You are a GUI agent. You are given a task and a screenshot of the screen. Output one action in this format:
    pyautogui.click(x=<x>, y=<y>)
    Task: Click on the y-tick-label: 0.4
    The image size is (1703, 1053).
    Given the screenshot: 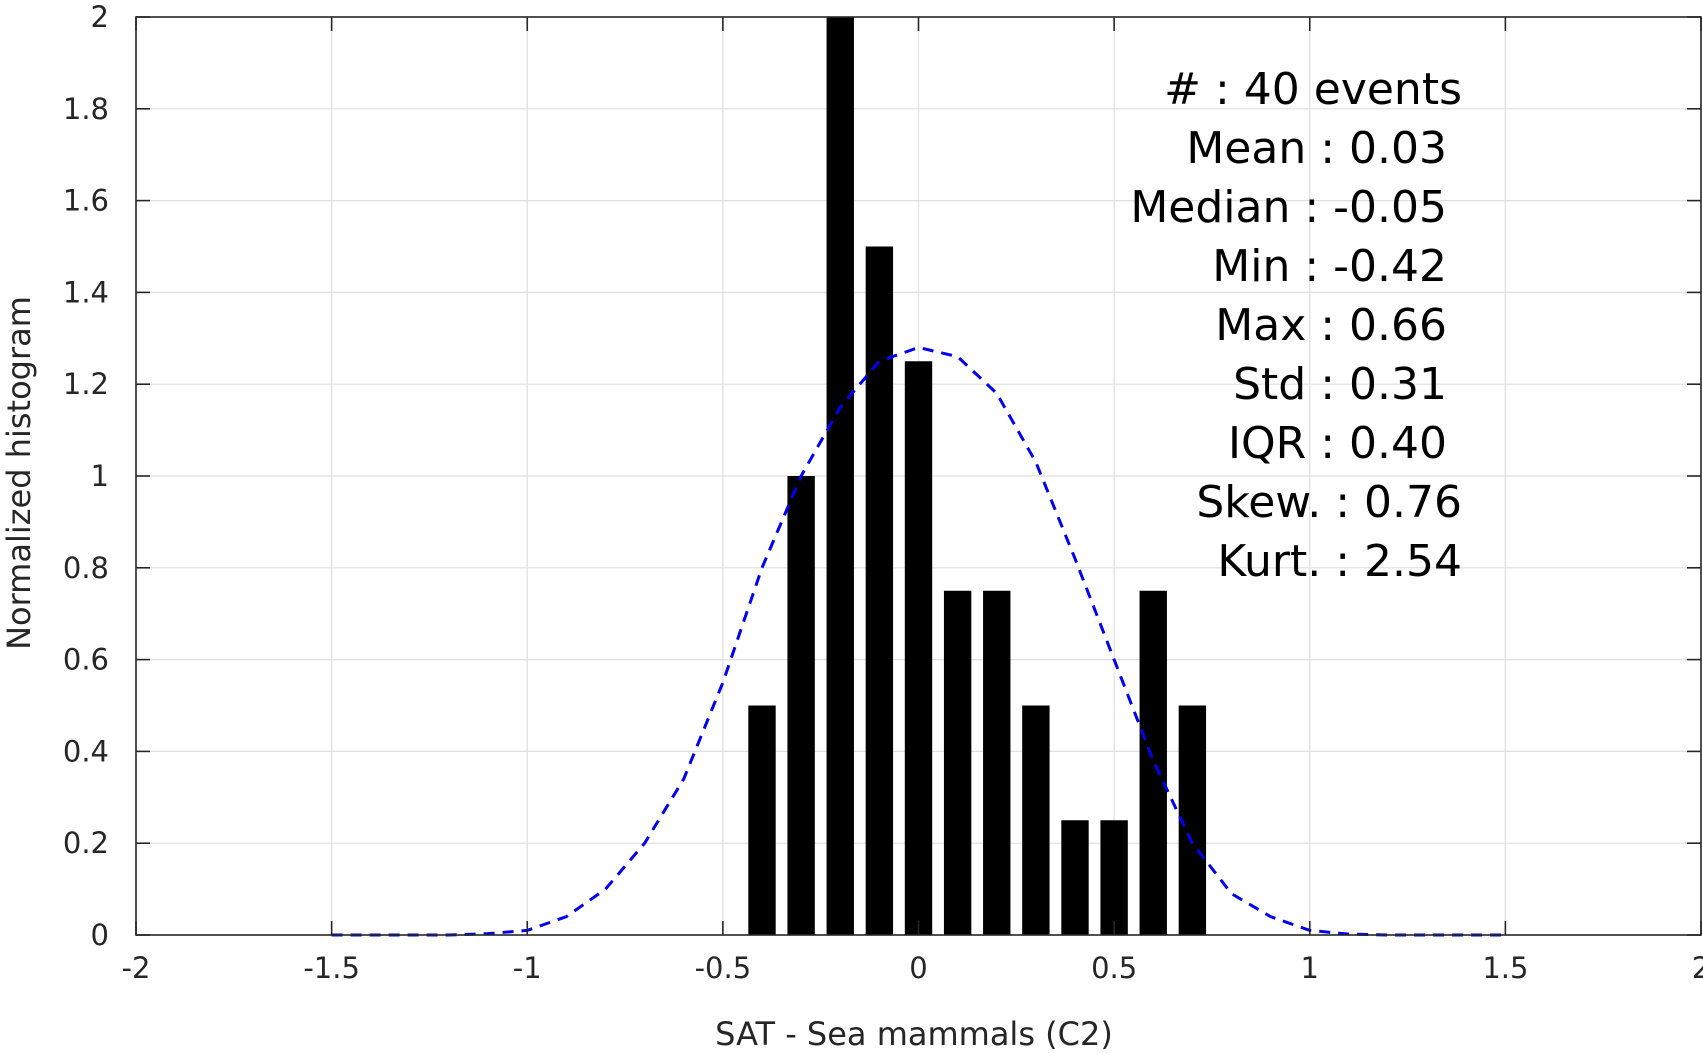 What is the action you would take?
    pyautogui.click(x=86, y=751)
    